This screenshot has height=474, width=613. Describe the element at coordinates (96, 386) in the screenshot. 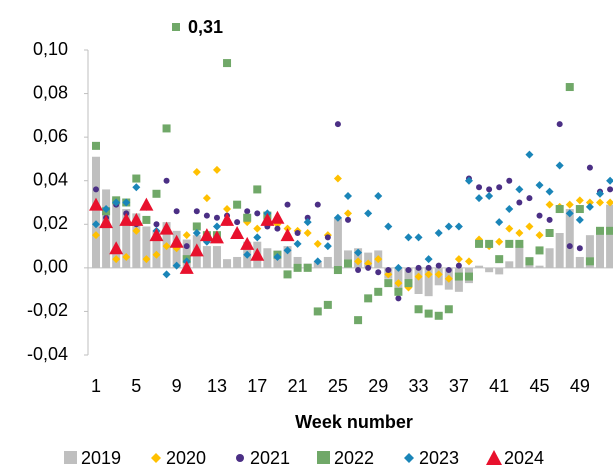

I see `x-tick-label: 1` at that location.